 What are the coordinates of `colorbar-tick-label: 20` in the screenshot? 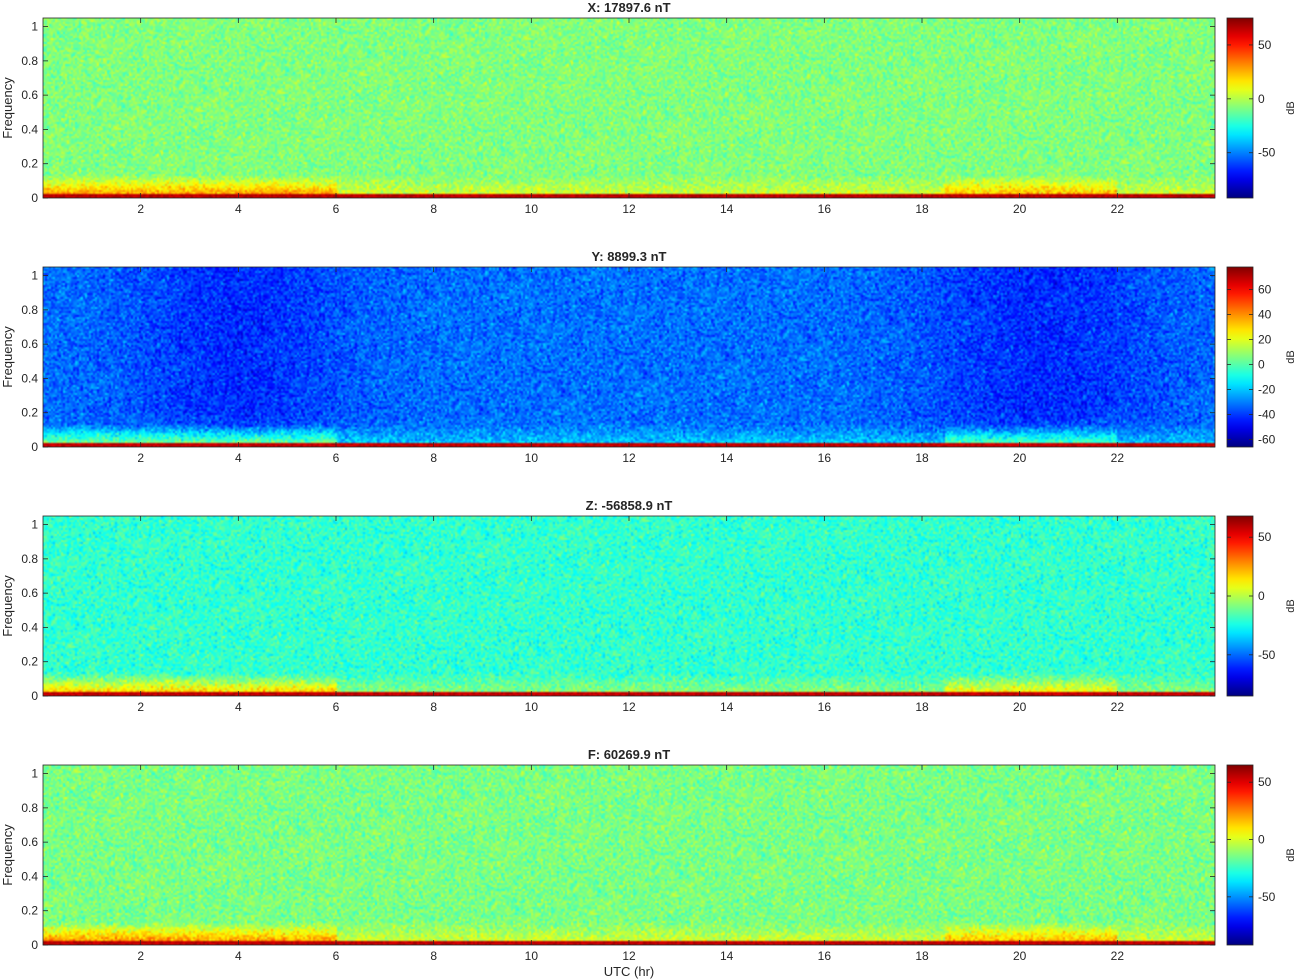 It's located at (1265, 340).